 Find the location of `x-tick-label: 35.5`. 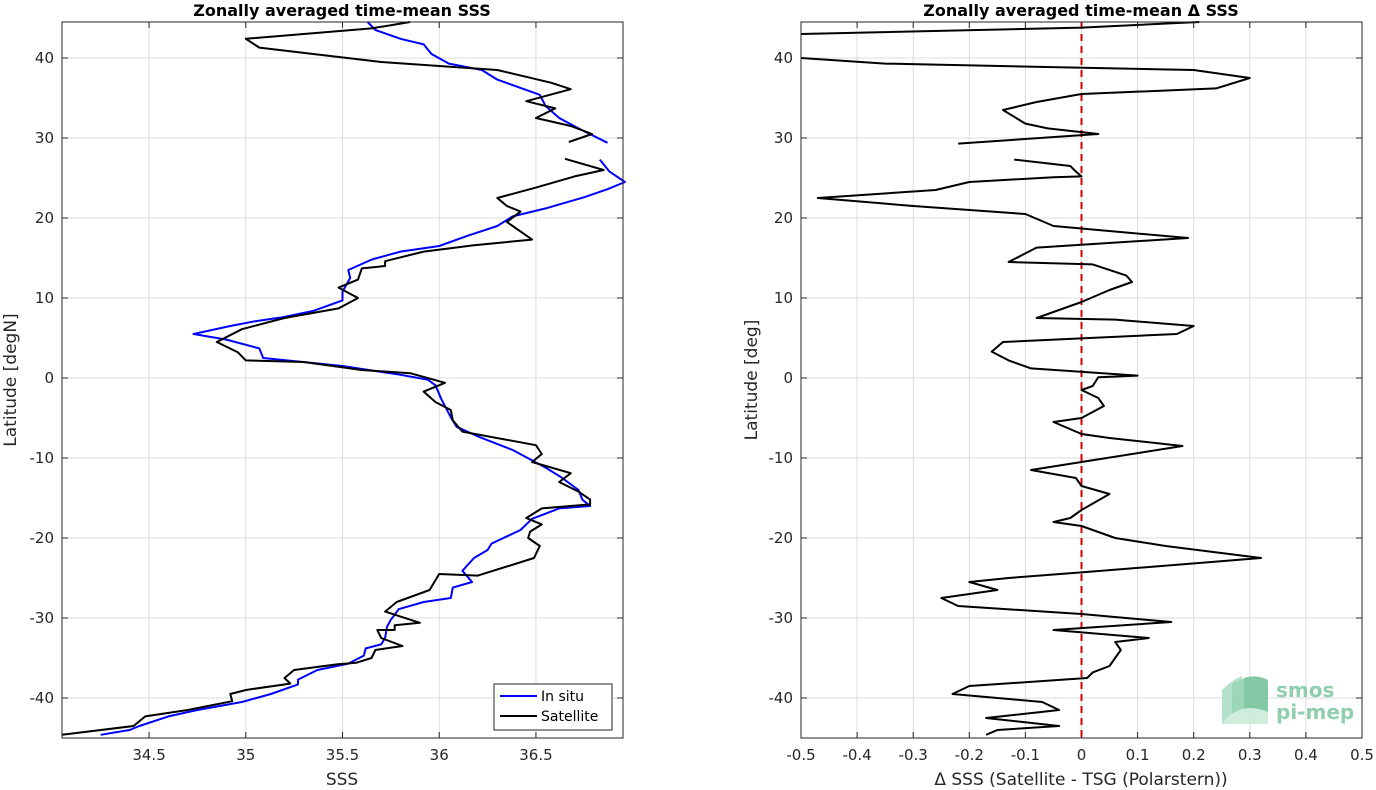

x-tick-label: 35.5 is located at coordinates (342, 755).